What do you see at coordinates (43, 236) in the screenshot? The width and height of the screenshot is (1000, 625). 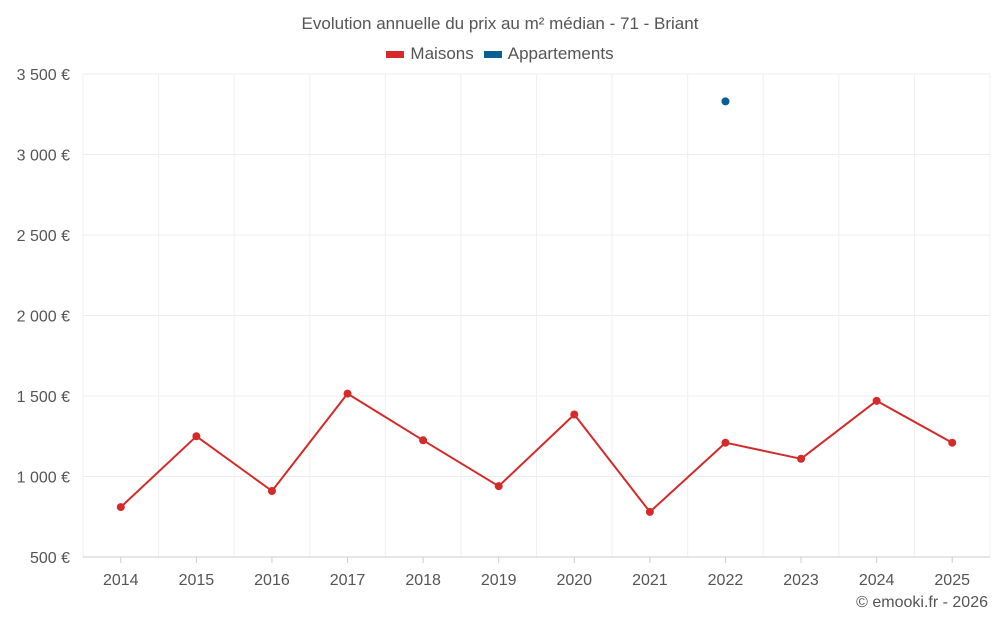 I see `y-tick-label: 2 500 €` at bounding box center [43, 236].